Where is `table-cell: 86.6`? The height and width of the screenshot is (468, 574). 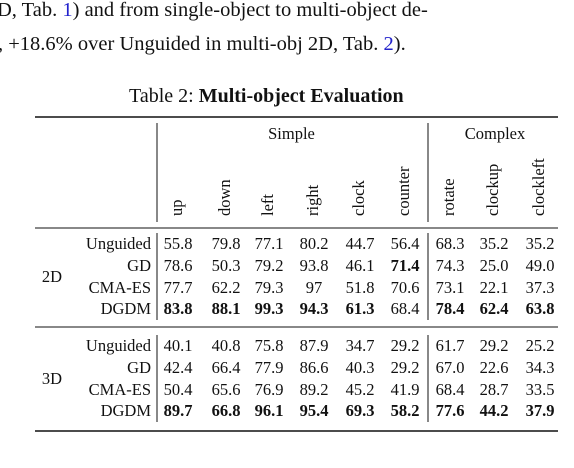
table-cell: 86.6 is located at coordinates (314, 367).